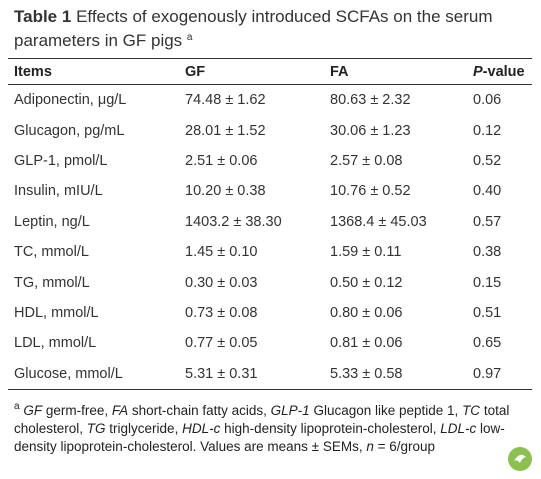 This screenshot has width=541, height=479. I want to click on footnote-text: TG, so click(96, 428).